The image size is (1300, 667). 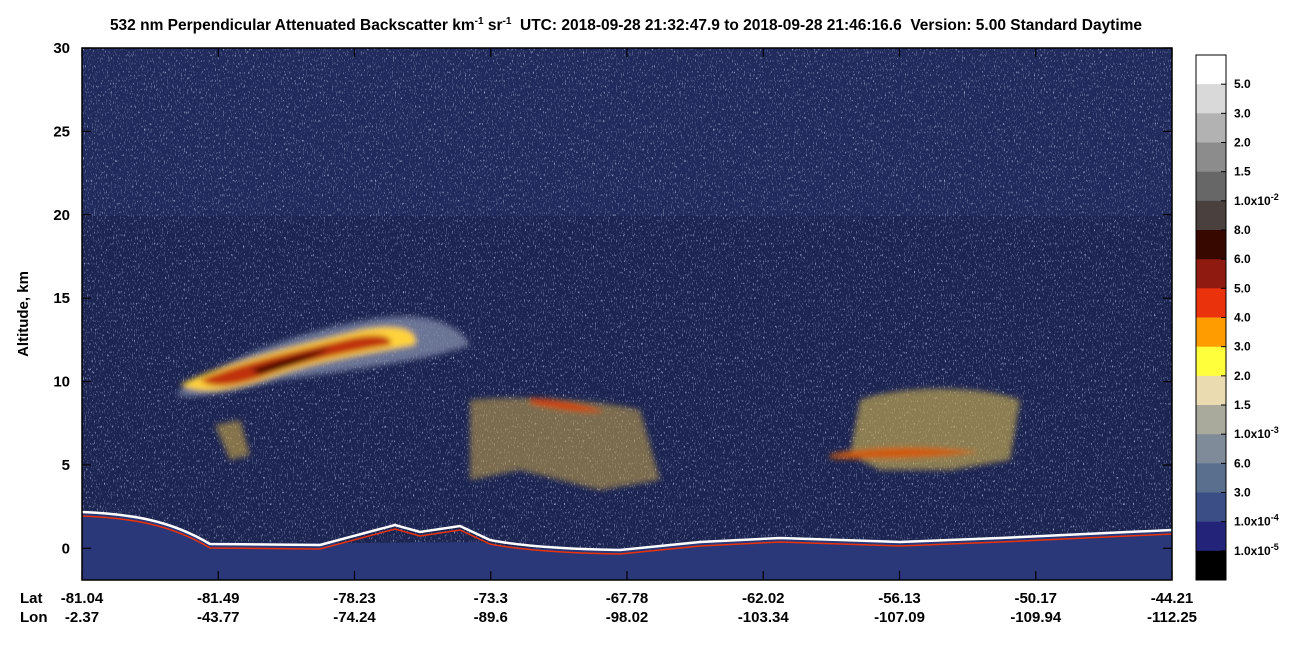 I want to click on ground, so click(x=627, y=546).